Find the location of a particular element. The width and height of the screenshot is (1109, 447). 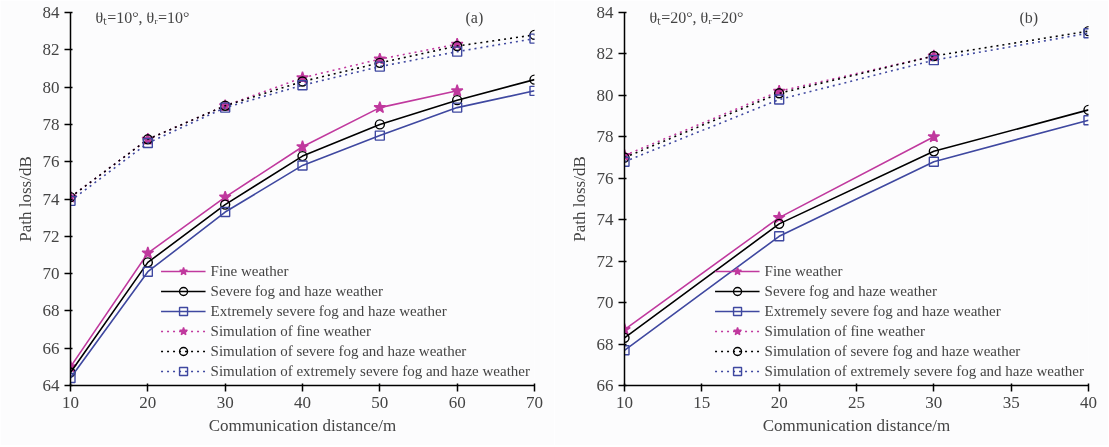

x-tick-label: 35 is located at coordinates (1011, 402).